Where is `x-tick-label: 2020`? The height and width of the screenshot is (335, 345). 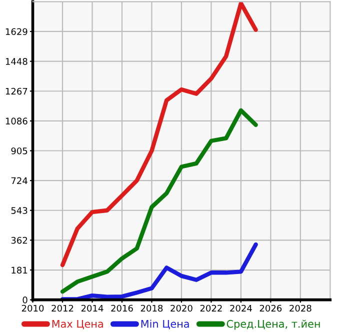
x-tick-label: 2020 is located at coordinates (181, 308).